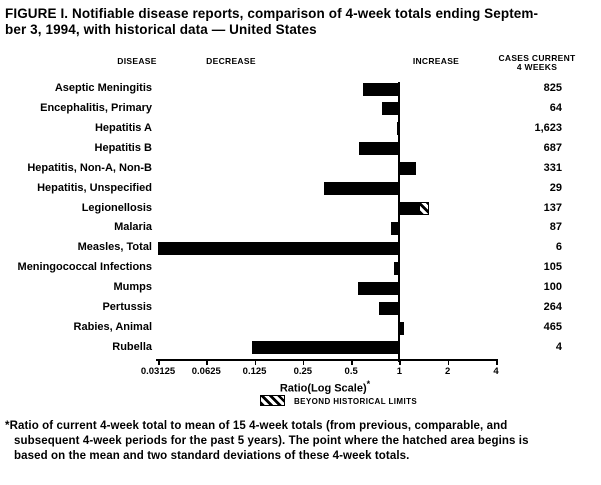 Image resolution: width=601 pixels, height=485 pixels. Describe the element at coordinates (555, 187) in the screenshot. I see `cases-count: 29` at that location.